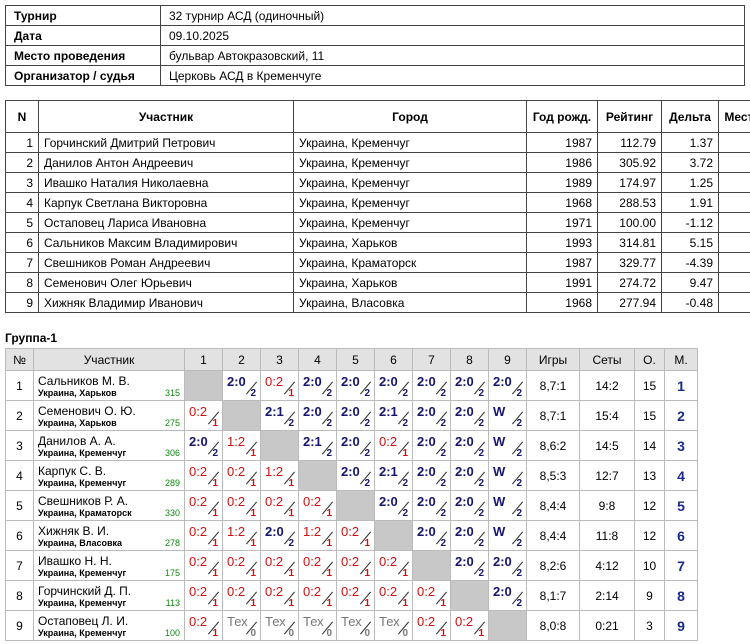 The width and height of the screenshot is (750, 644). Describe the element at coordinates (629, 202) in the screenshot. I see `cell: 288.53` at that location.